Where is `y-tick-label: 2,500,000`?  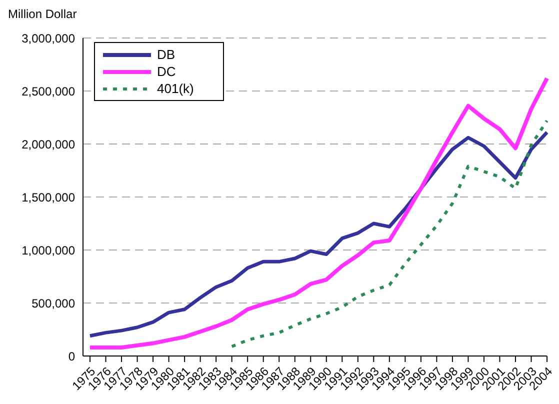 y-tick-label: 2,500,000 is located at coordinates (49, 91).